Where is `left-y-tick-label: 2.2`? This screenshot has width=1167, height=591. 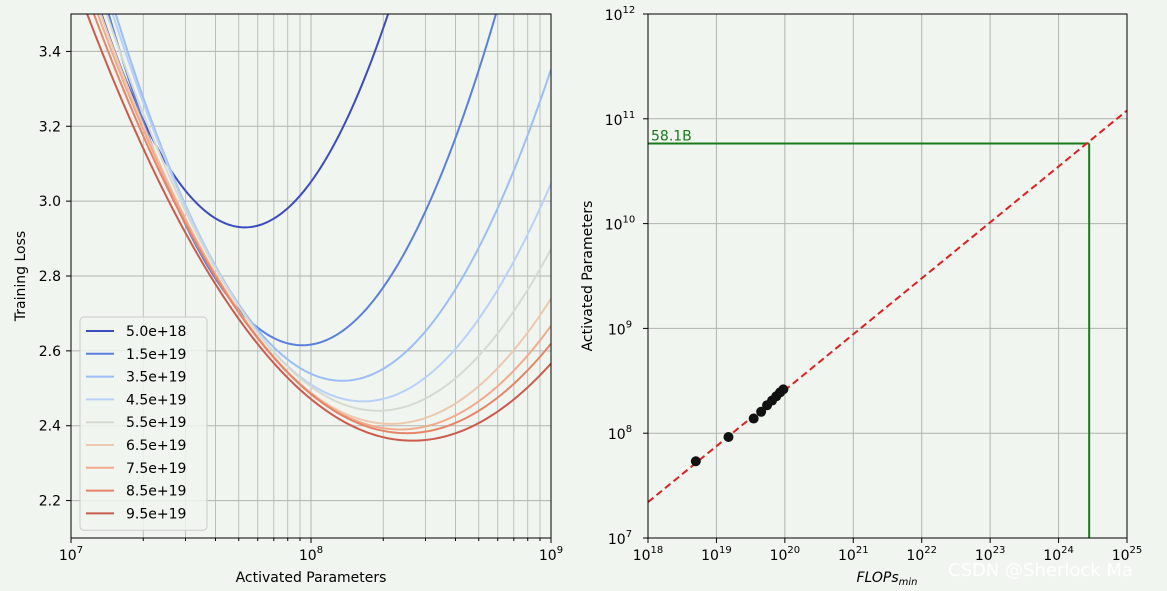 left-y-tick-label: 2.2 is located at coordinates (50, 502).